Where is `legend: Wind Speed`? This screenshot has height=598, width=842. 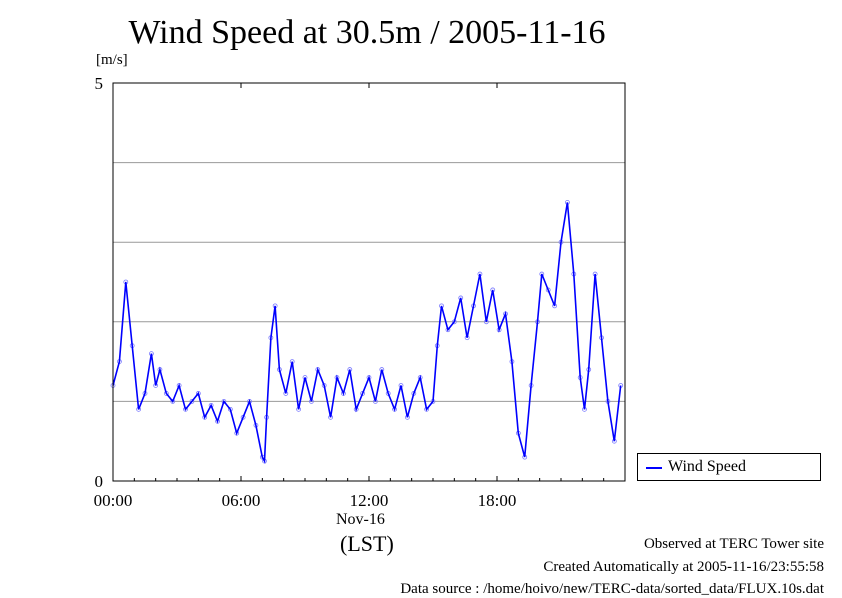
legend: Wind Speed is located at coordinates (729, 467).